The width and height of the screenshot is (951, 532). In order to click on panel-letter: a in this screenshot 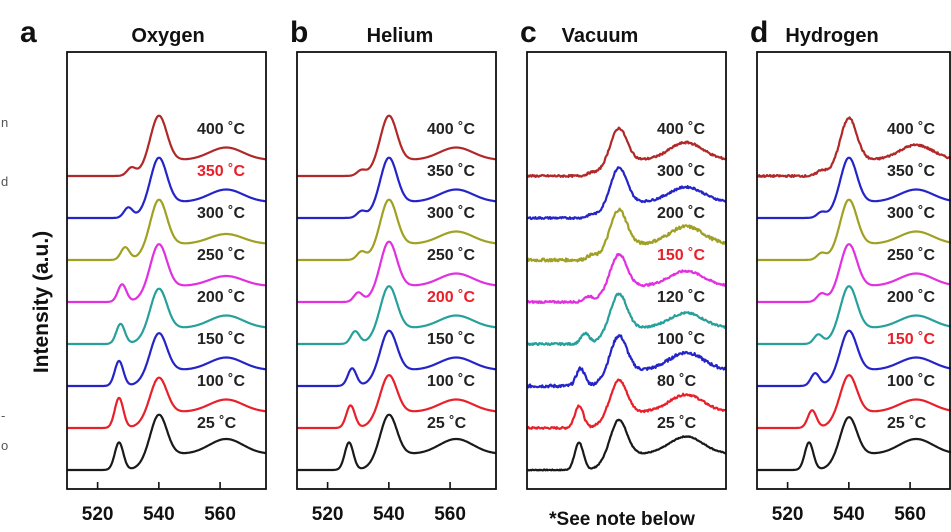, I will do `click(28, 32)`.